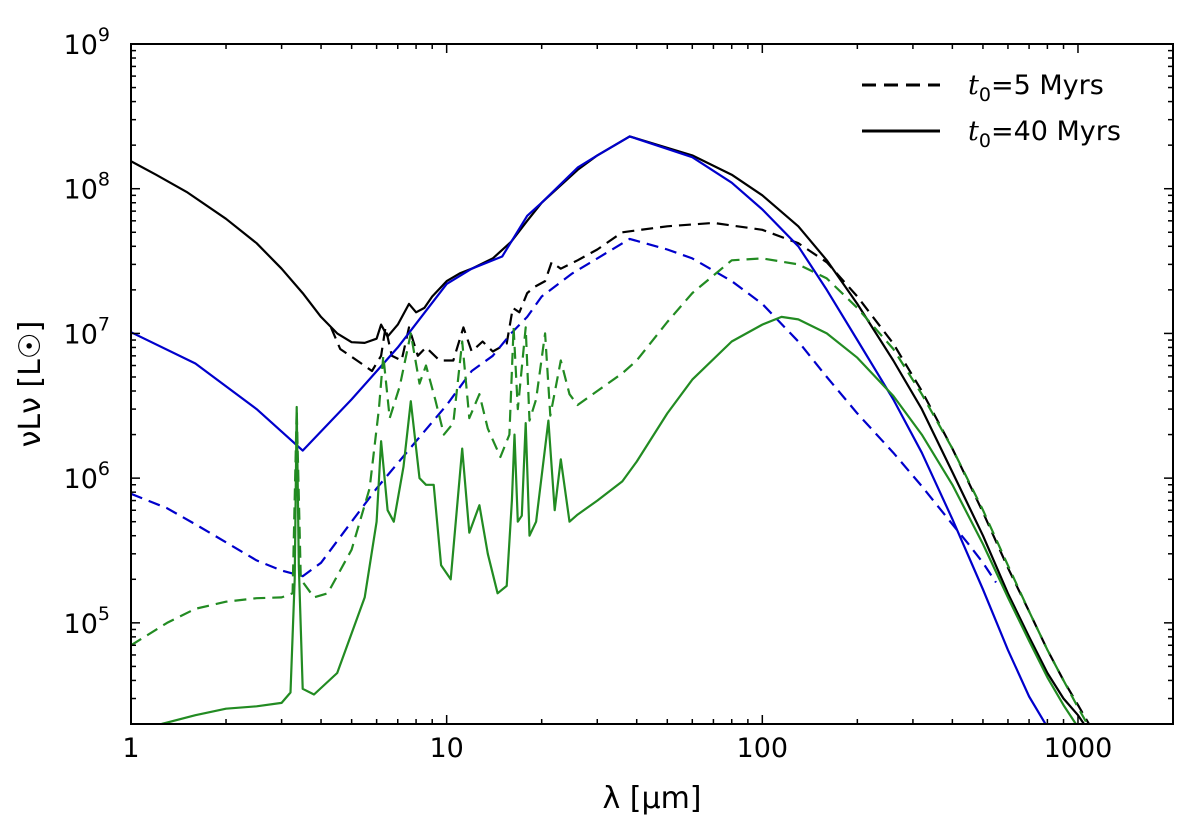  Describe the element at coordinates (87, 187) in the screenshot. I see `y-tick-label: 10⁸` at that location.